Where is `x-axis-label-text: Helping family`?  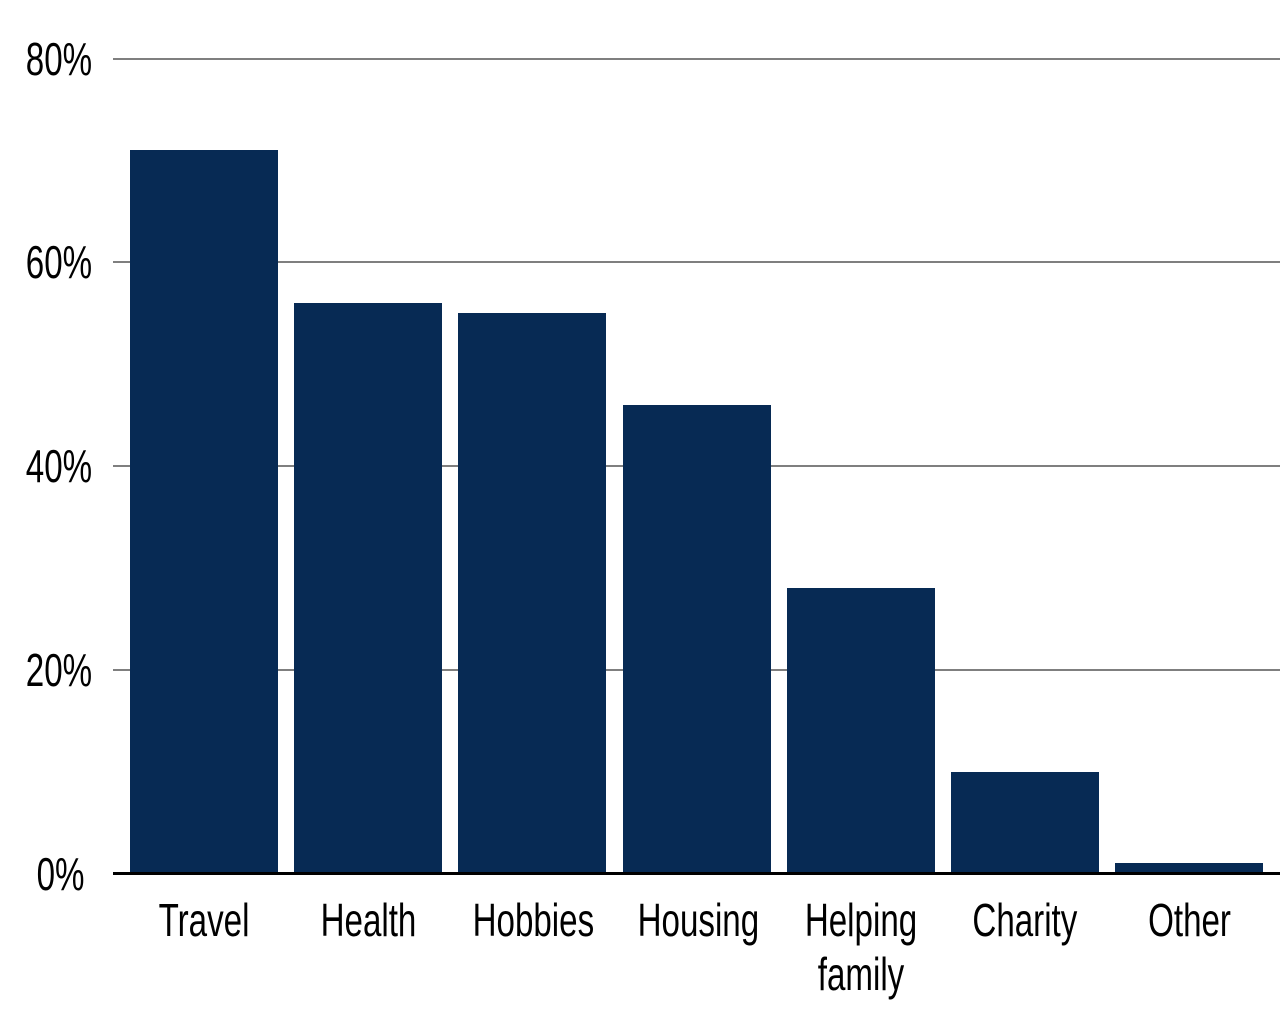 x-axis-label-text: Helping family is located at coordinates (860, 947).